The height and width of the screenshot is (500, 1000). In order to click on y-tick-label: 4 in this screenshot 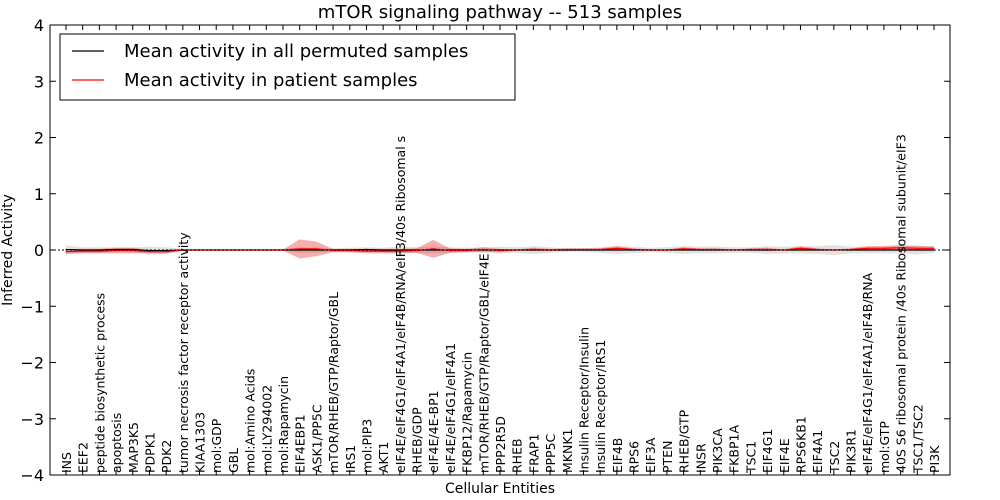, I will do `click(39, 25)`.